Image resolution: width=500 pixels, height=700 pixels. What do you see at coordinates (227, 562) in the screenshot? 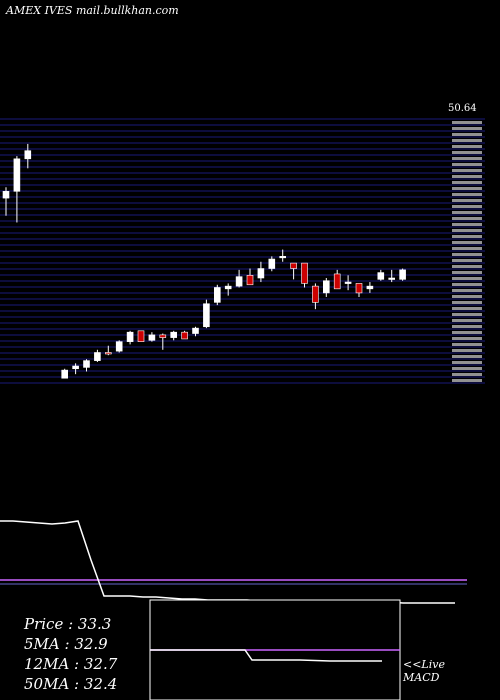
I see `indicator-line` at bounding box center [227, 562].